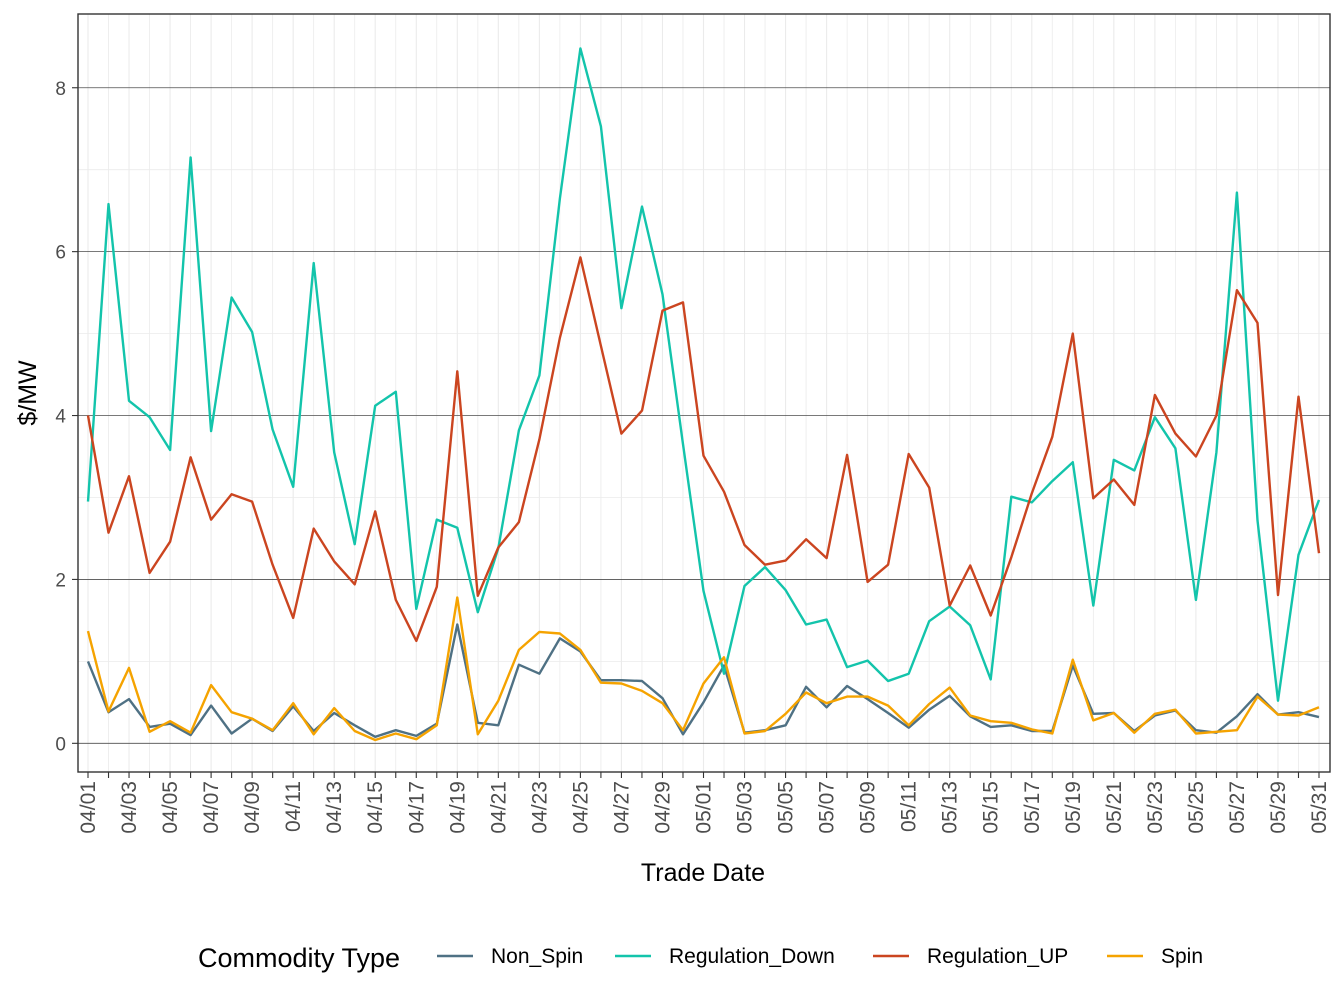 The image size is (1344, 1008). What do you see at coordinates (1114, 807) in the screenshot?
I see `x-tick-label: 05/21` at bounding box center [1114, 807].